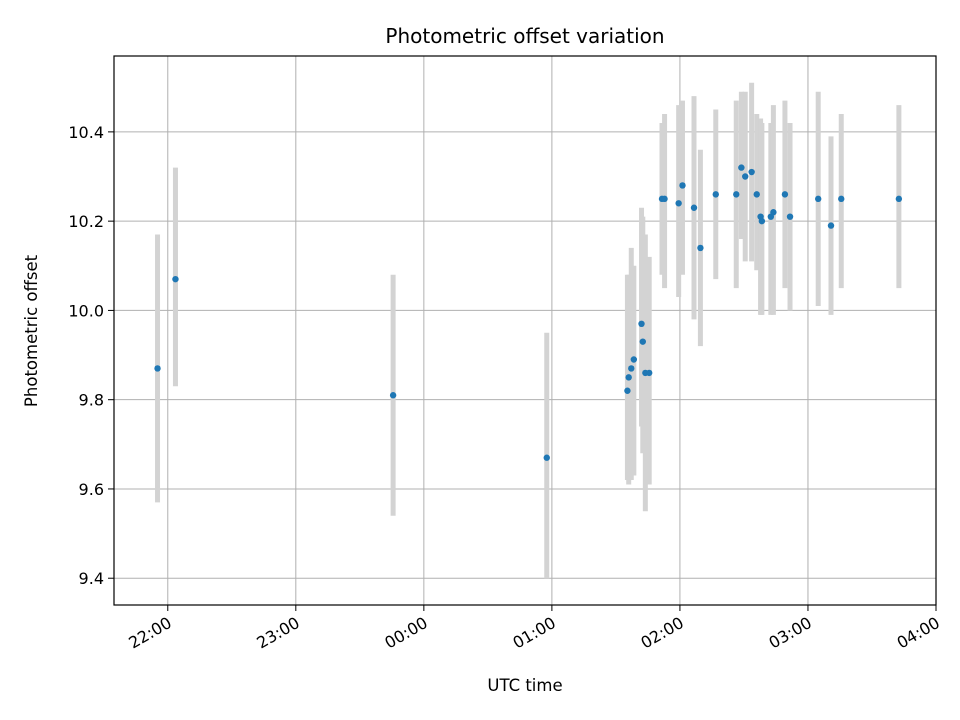 This screenshot has height=720, width=960. What do you see at coordinates (661, 633) in the screenshot?
I see `x-tick-label: 02:00` at bounding box center [661, 633].